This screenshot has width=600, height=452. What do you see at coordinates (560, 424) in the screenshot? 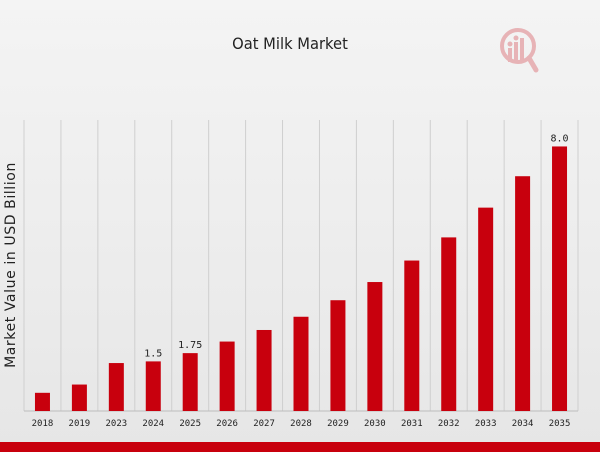
I see `x-tick-label: 2035` at bounding box center [560, 424].